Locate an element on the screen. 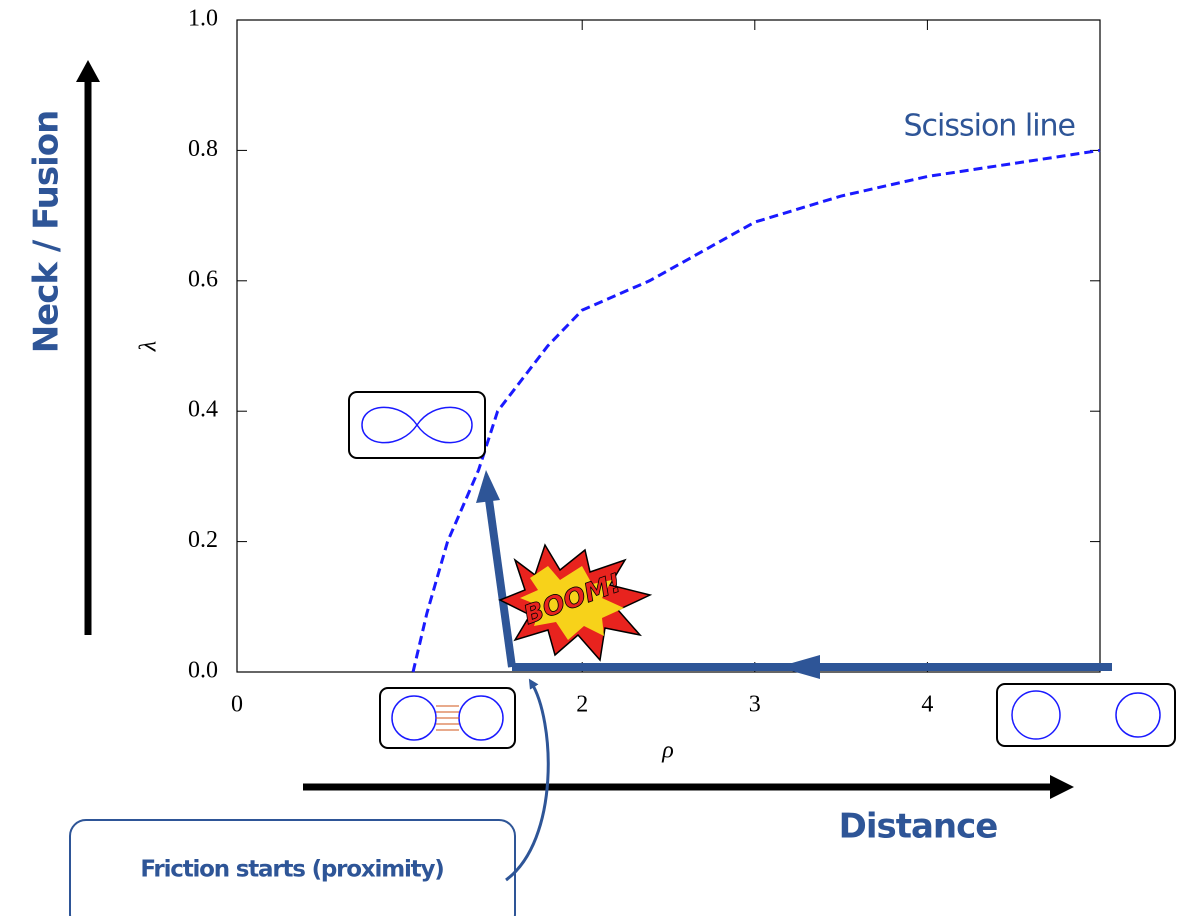 This screenshot has width=1184, height=916. x-tick-label: 0 is located at coordinates (237, 705).